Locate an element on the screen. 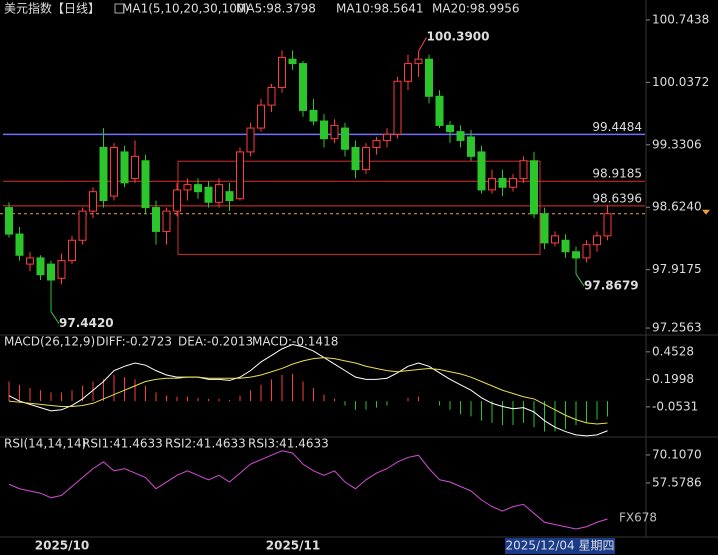 This screenshot has width=718, height=555. watermark: FX678 is located at coordinates (638, 518).